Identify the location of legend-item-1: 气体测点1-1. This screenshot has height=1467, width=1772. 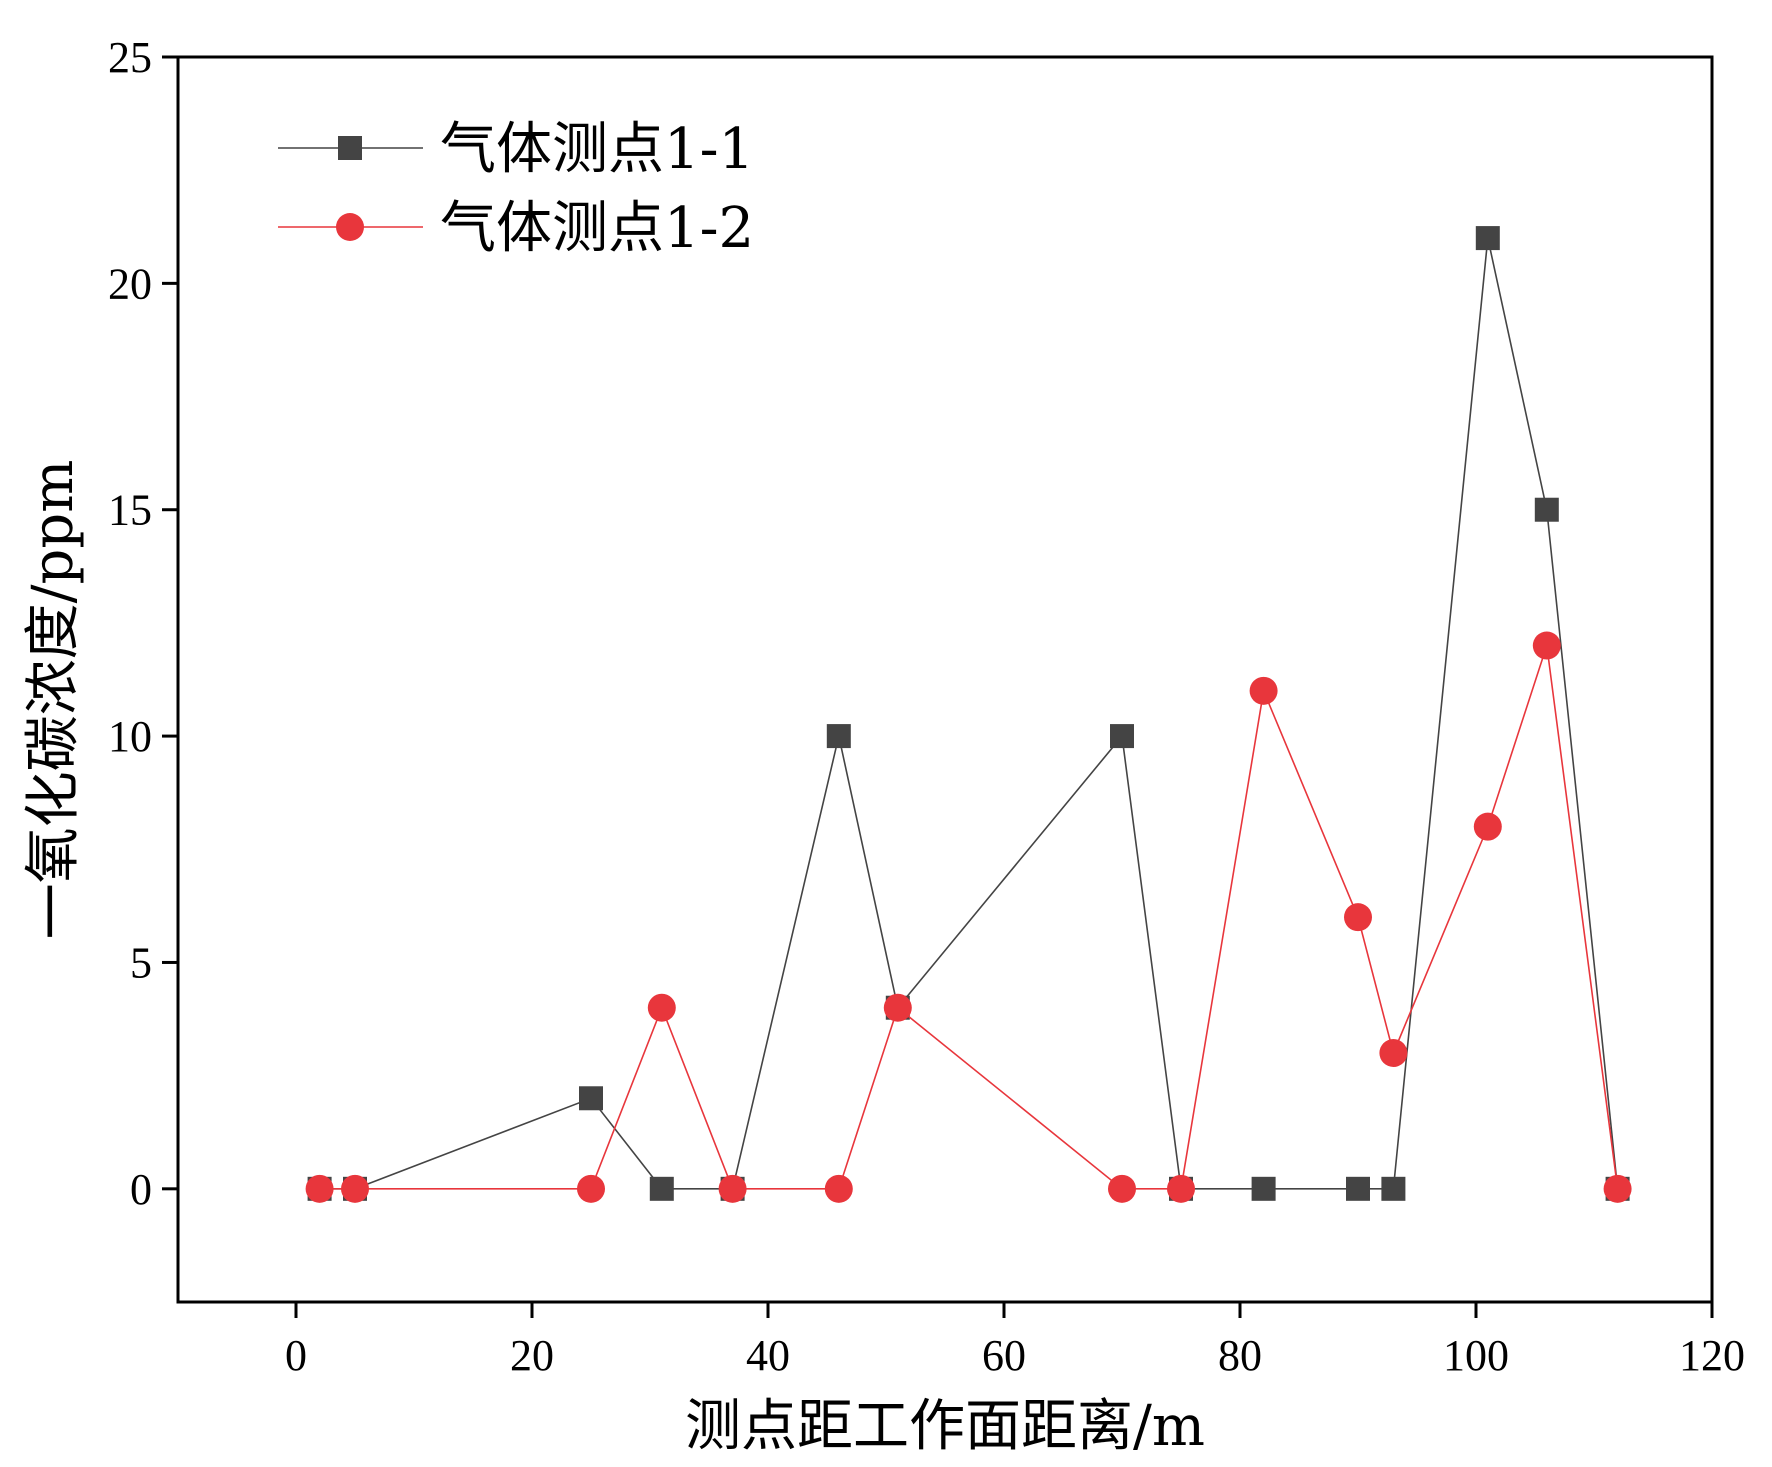
(516, 149).